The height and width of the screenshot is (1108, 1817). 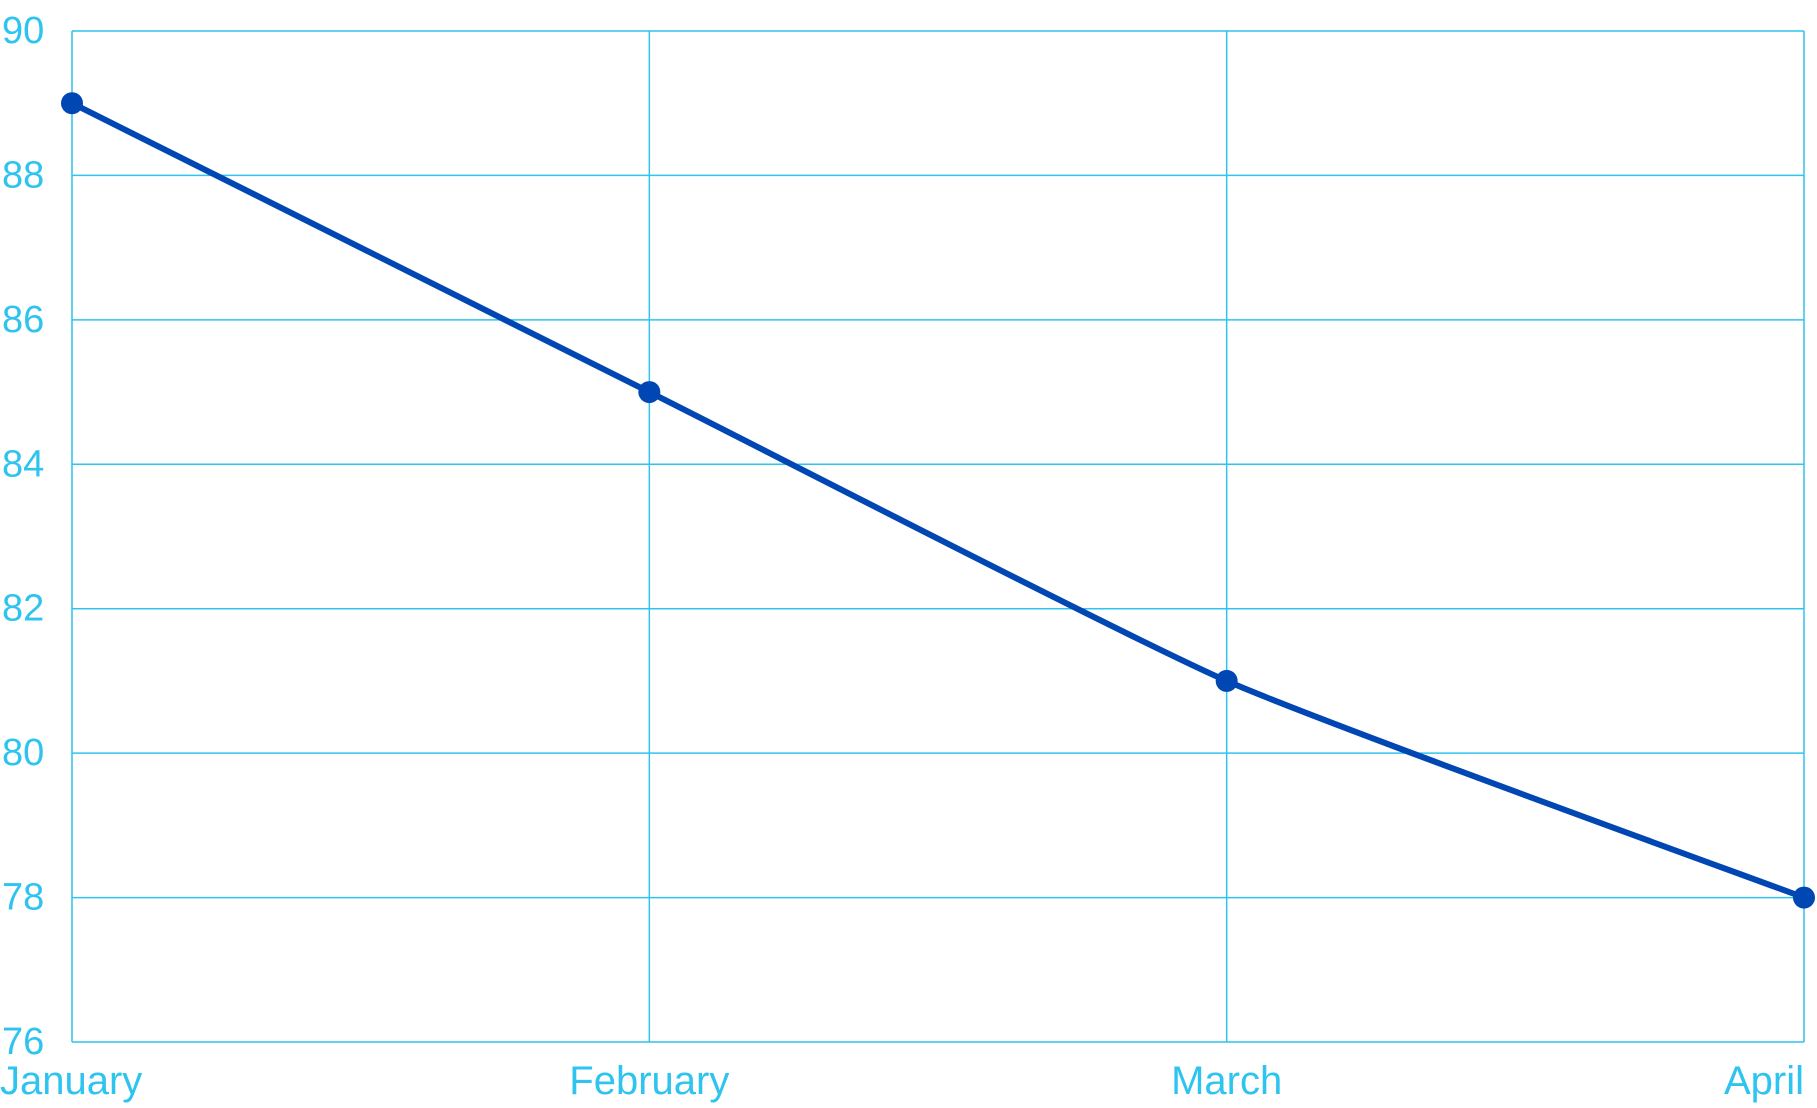 What do you see at coordinates (23, 1042) in the screenshot?
I see `y-tick-label: 76` at bounding box center [23, 1042].